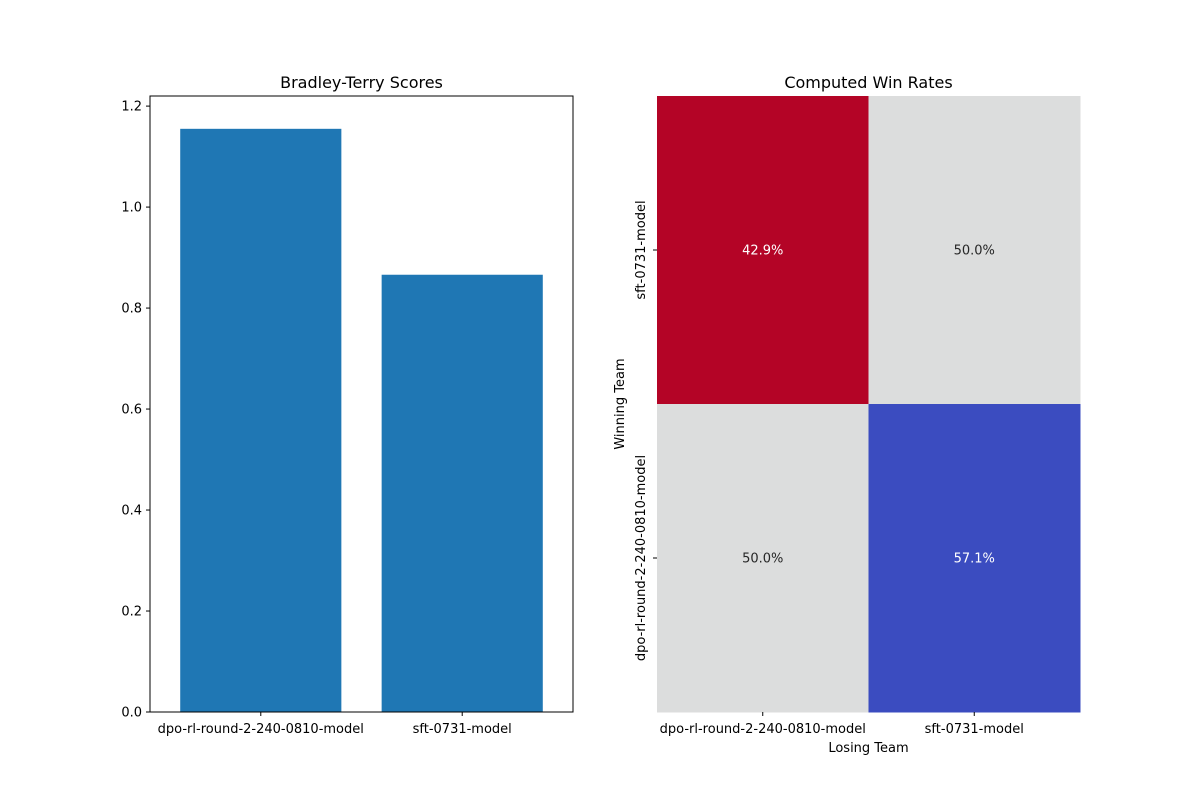 The height and width of the screenshot is (800, 1200). What do you see at coordinates (868, 748) in the screenshot?
I see `x-axis-label: Losing Team` at bounding box center [868, 748].